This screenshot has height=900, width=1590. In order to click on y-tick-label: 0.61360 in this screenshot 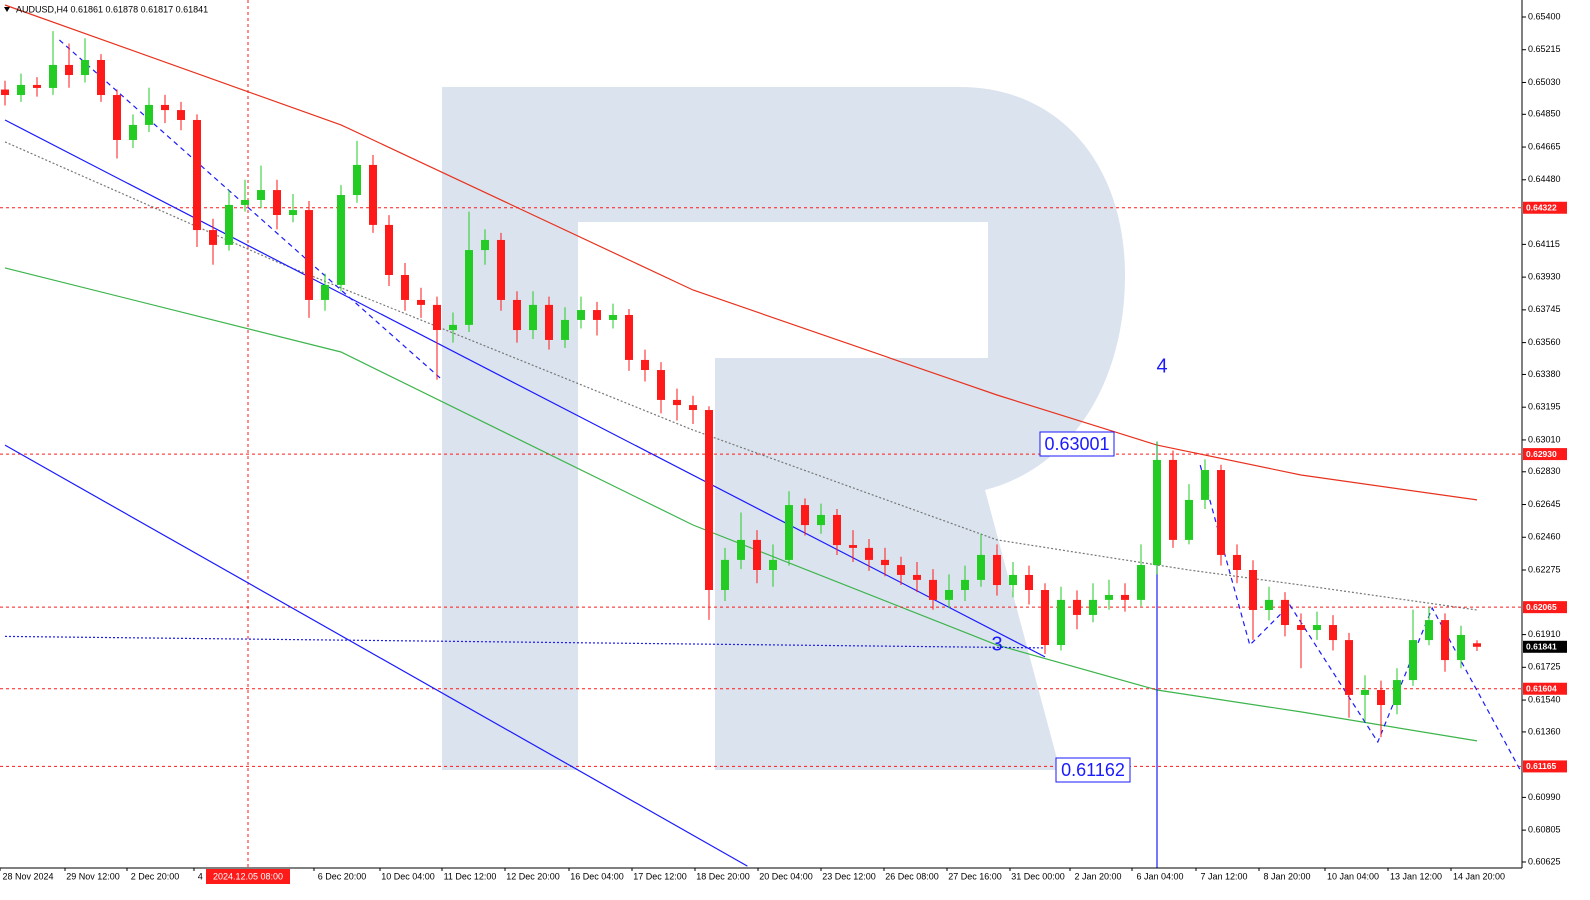, I will do `click(1544, 731)`.